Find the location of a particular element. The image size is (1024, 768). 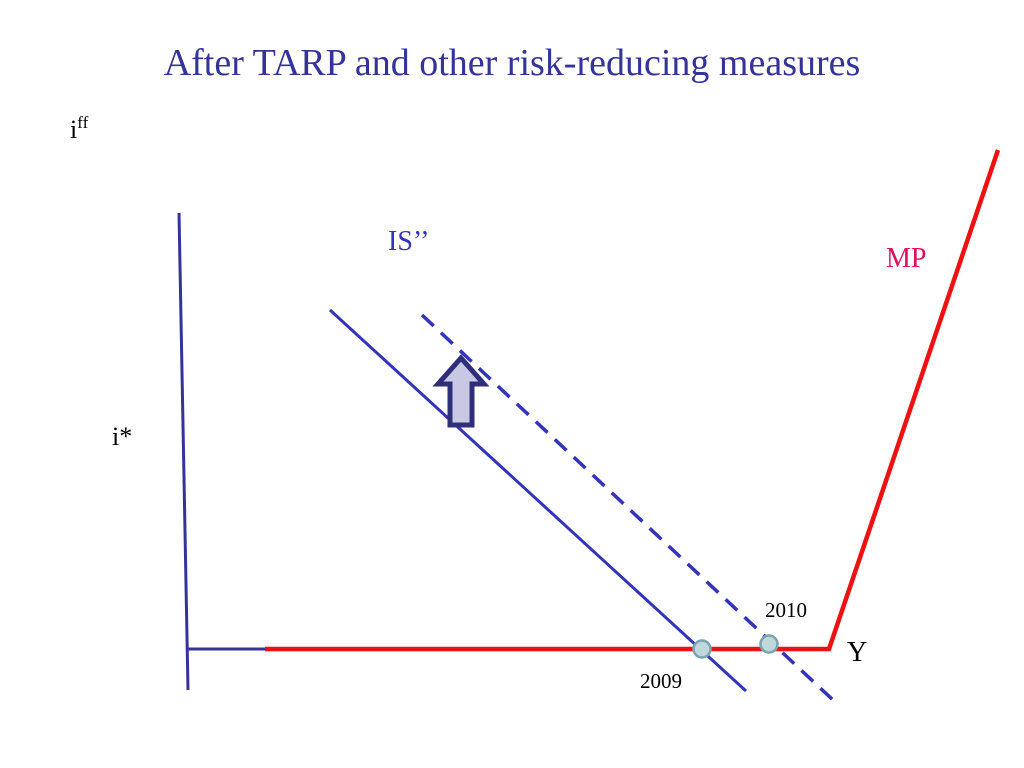

y-axis-line is located at coordinates (183, 451).